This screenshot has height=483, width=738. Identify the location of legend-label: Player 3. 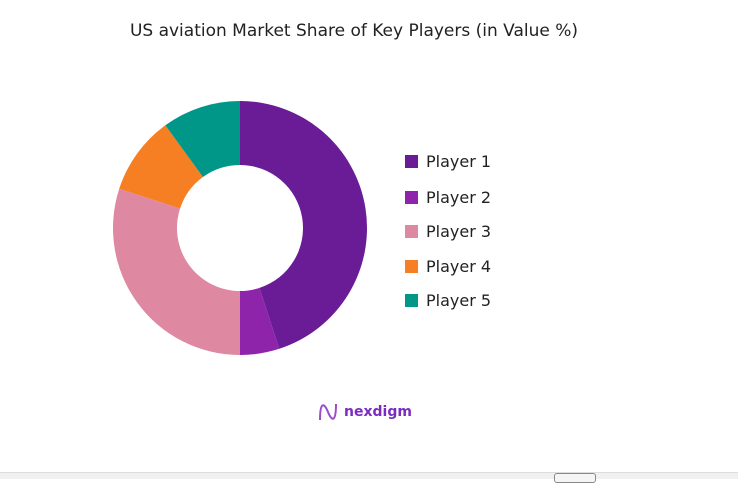
(459, 231).